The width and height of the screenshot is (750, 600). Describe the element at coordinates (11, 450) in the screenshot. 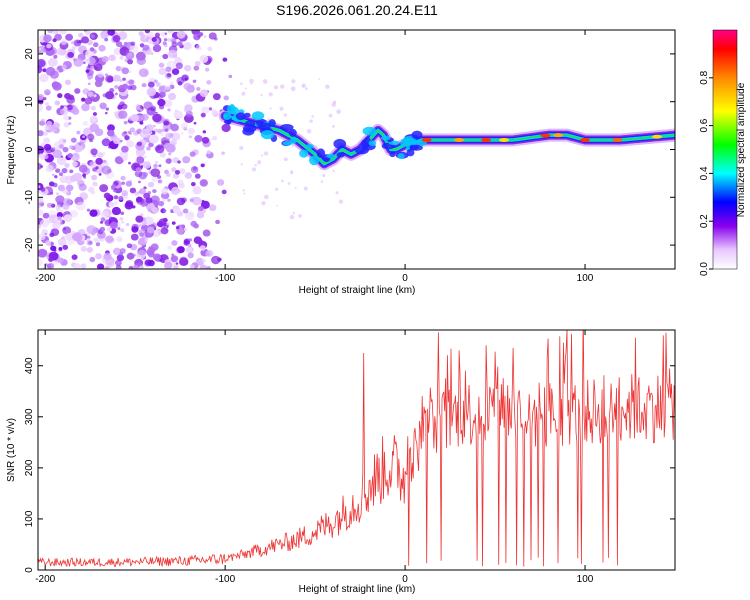

I see `snr-y-label: SNR (10 * v/v)` at that location.